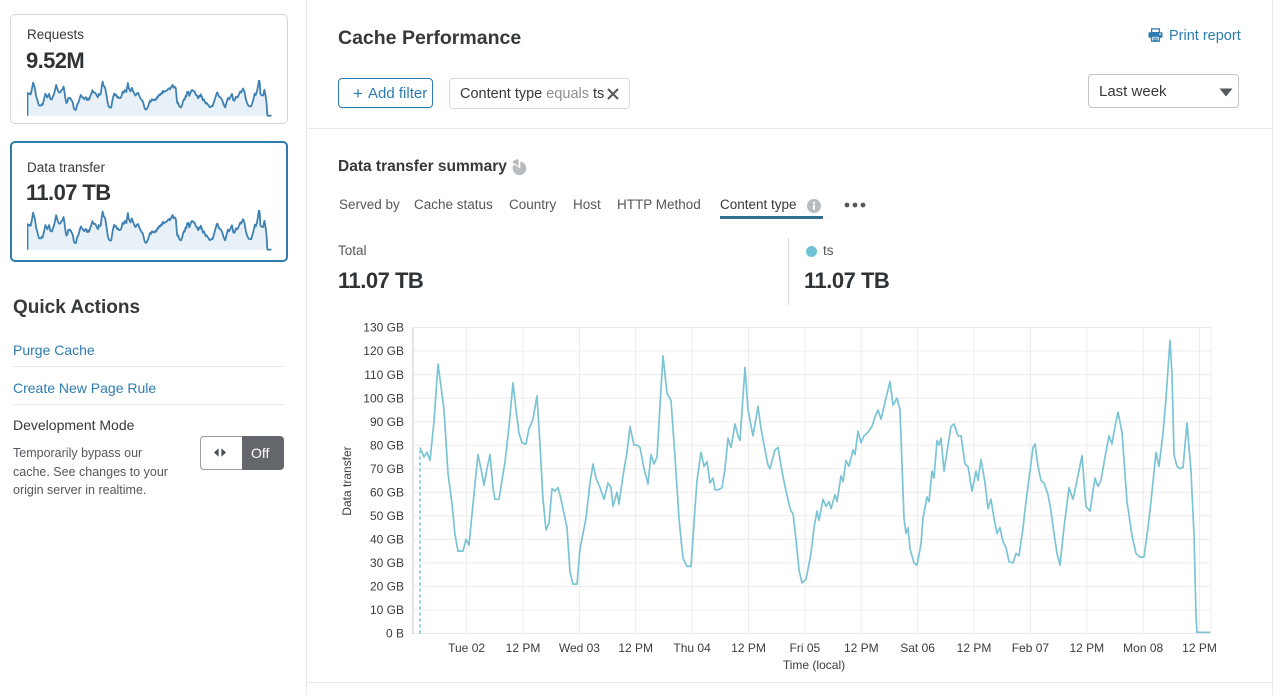  What do you see at coordinates (466, 648) in the screenshot?
I see `svg-text: Tue 02` at bounding box center [466, 648].